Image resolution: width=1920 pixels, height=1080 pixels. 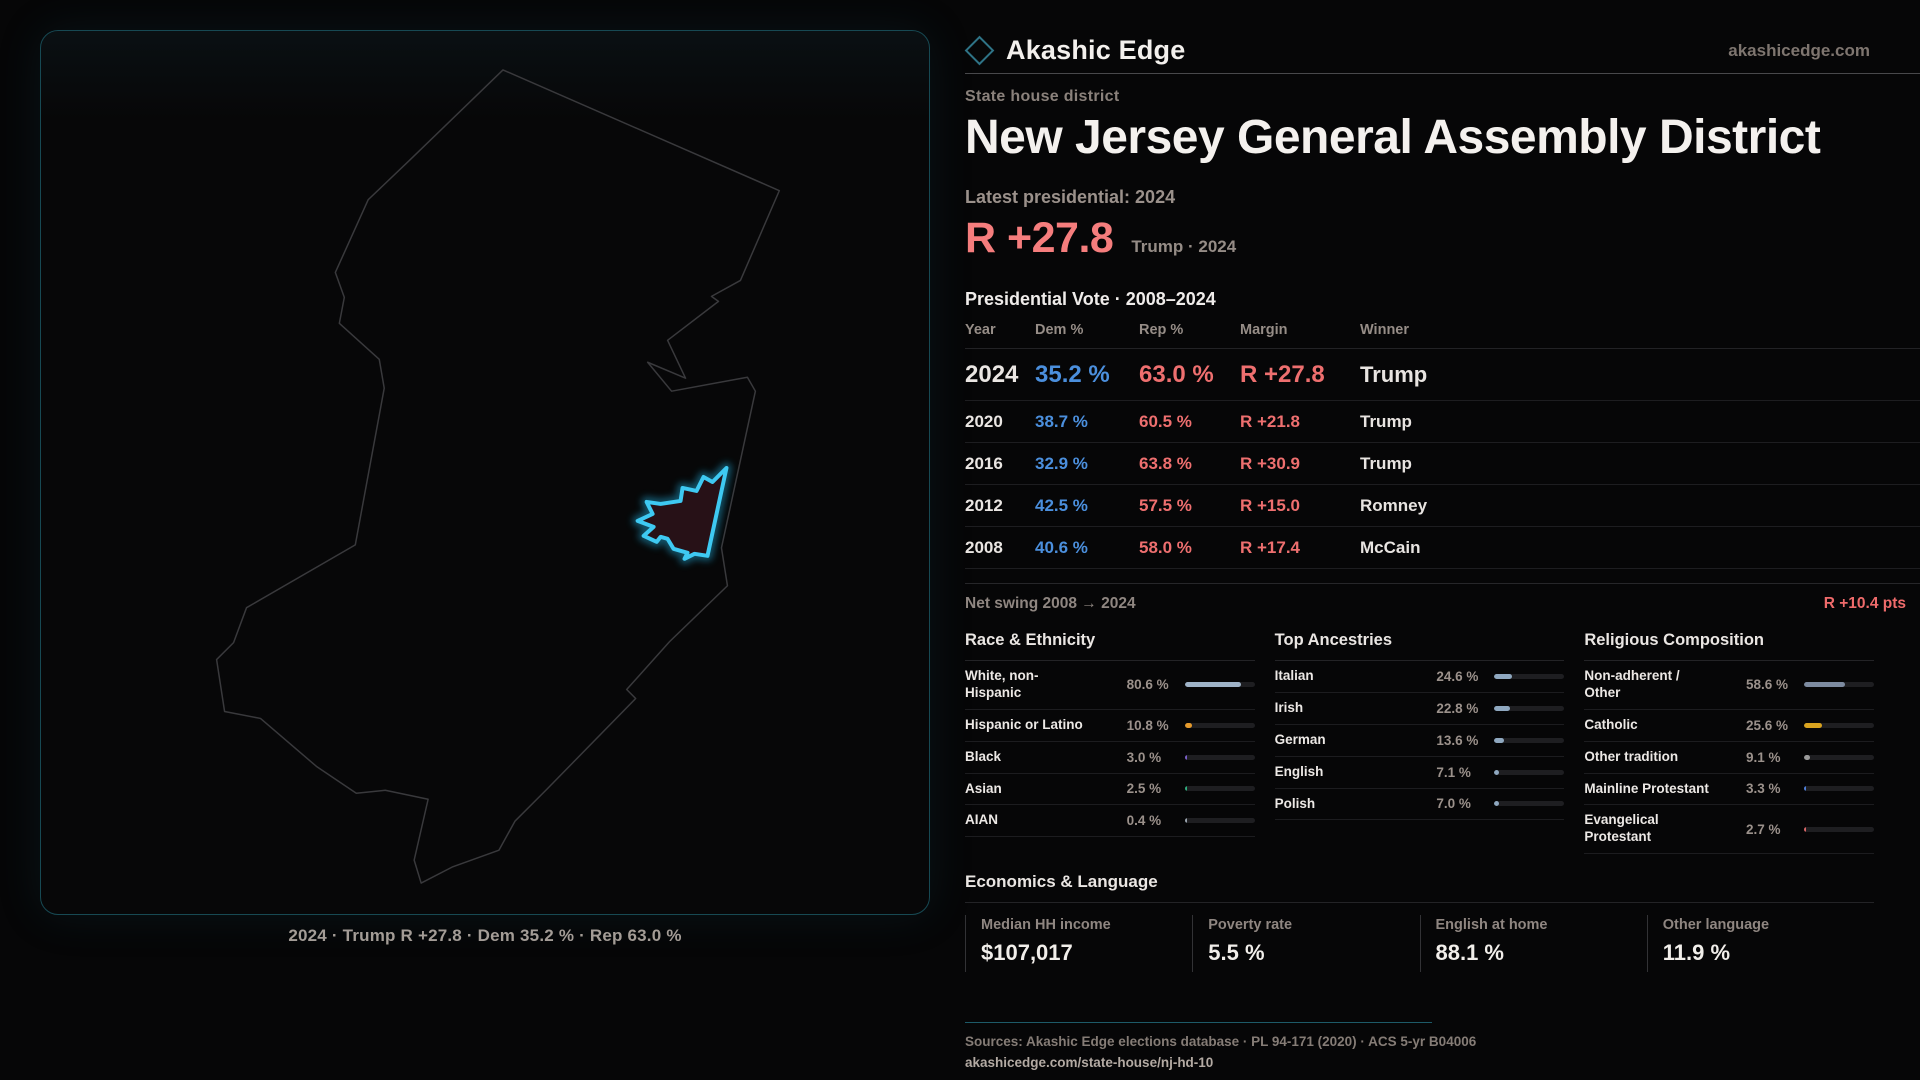 I want to click on footer-permalink-link: akashicedge.com/state-house/nj-hd-10, so click(x=1089, y=1063).